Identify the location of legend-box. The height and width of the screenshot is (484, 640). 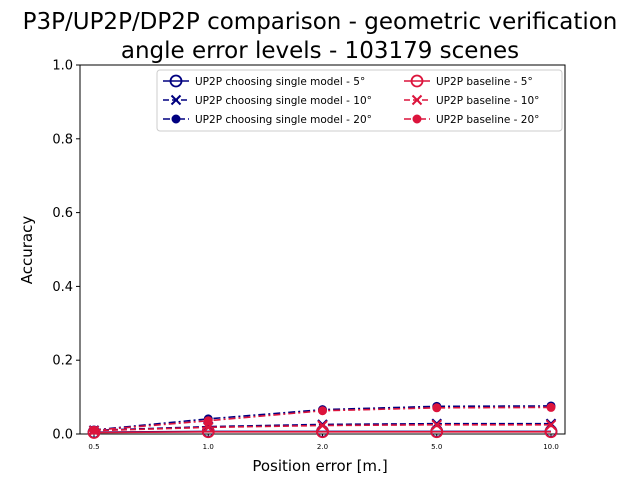
(359, 100).